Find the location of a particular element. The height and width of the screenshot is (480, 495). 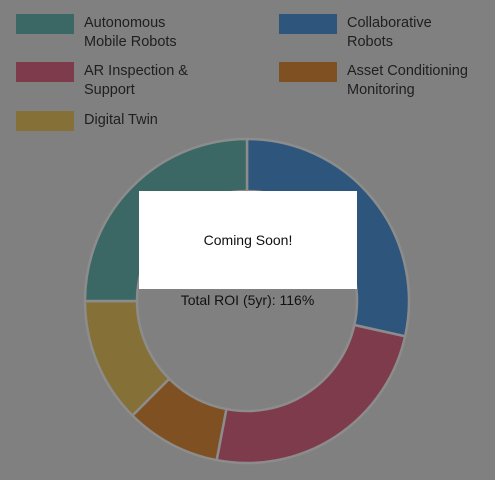

slice-ar-inspection-support is located at coordinates (311, 394).